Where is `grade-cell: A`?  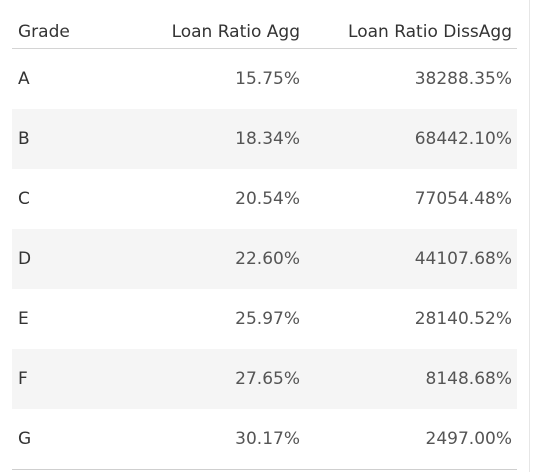 grade-cell: A is located at coordinates (24, 79).